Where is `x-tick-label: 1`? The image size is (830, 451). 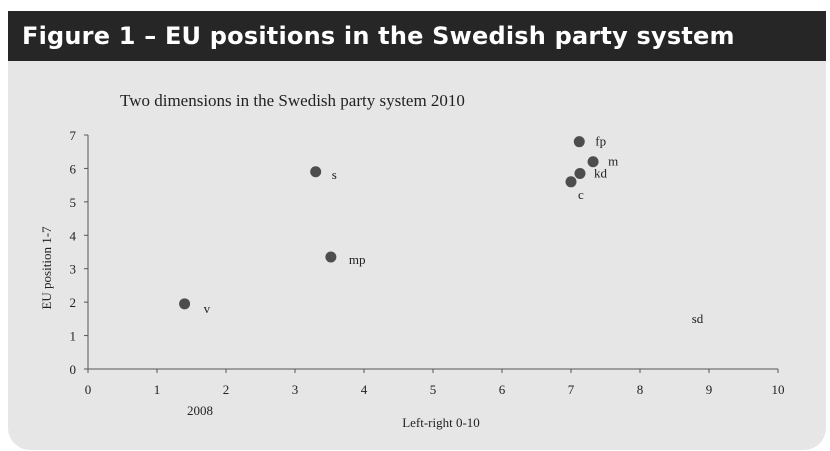
x-tick-label: 1 is located at coordinates (157, 389).